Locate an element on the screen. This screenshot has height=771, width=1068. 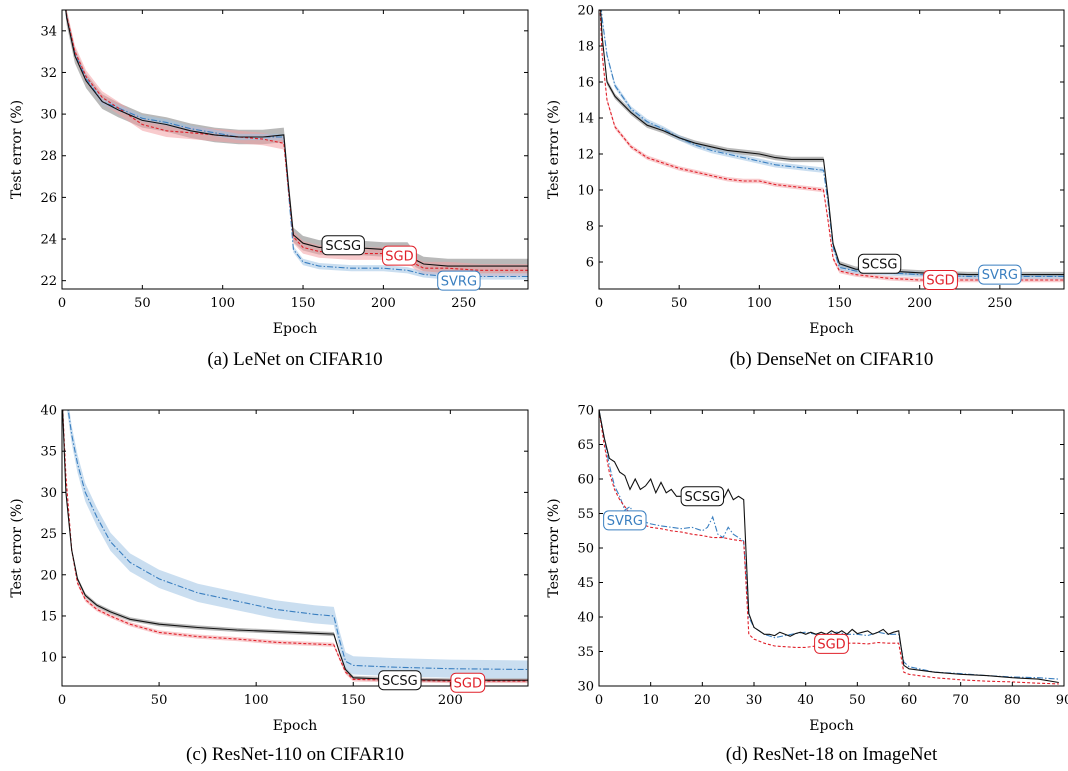
x-tick-label: 80 is located at coordinates (1012, 700).